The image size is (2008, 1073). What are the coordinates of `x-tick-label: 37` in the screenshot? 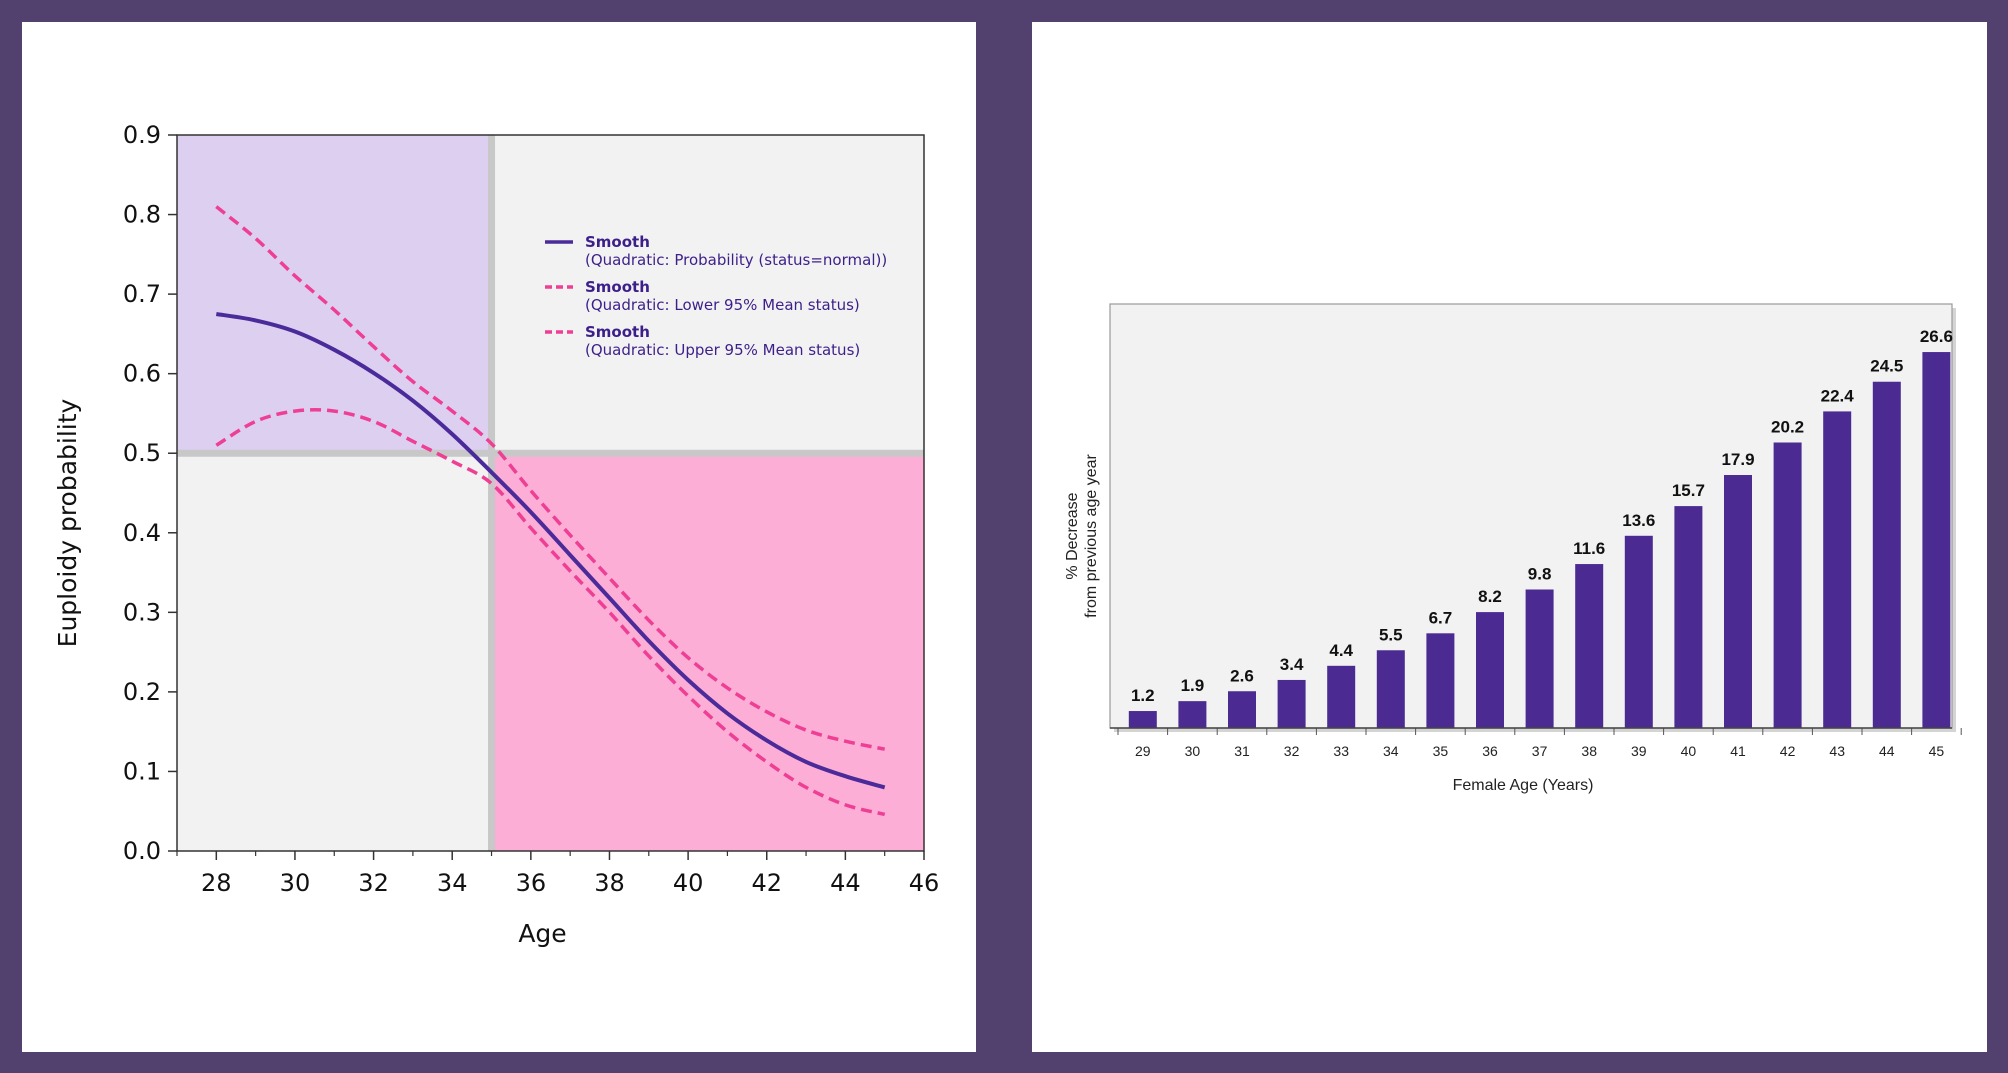 It's located at (1540, 751).